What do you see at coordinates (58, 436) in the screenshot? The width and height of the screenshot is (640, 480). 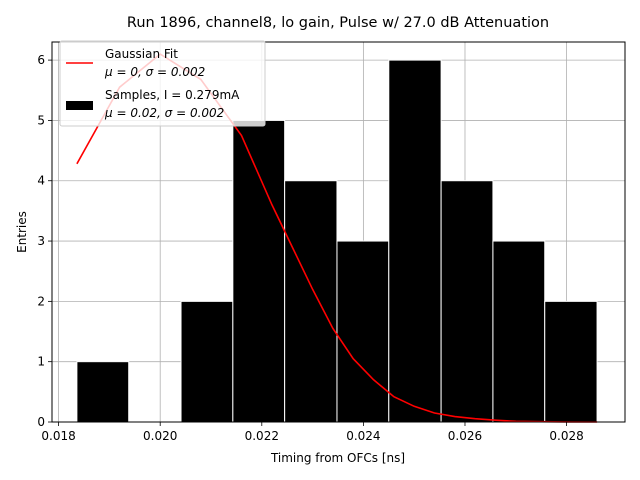 I see `x-tick-label: 0.018` at bounding box center [58, 436].